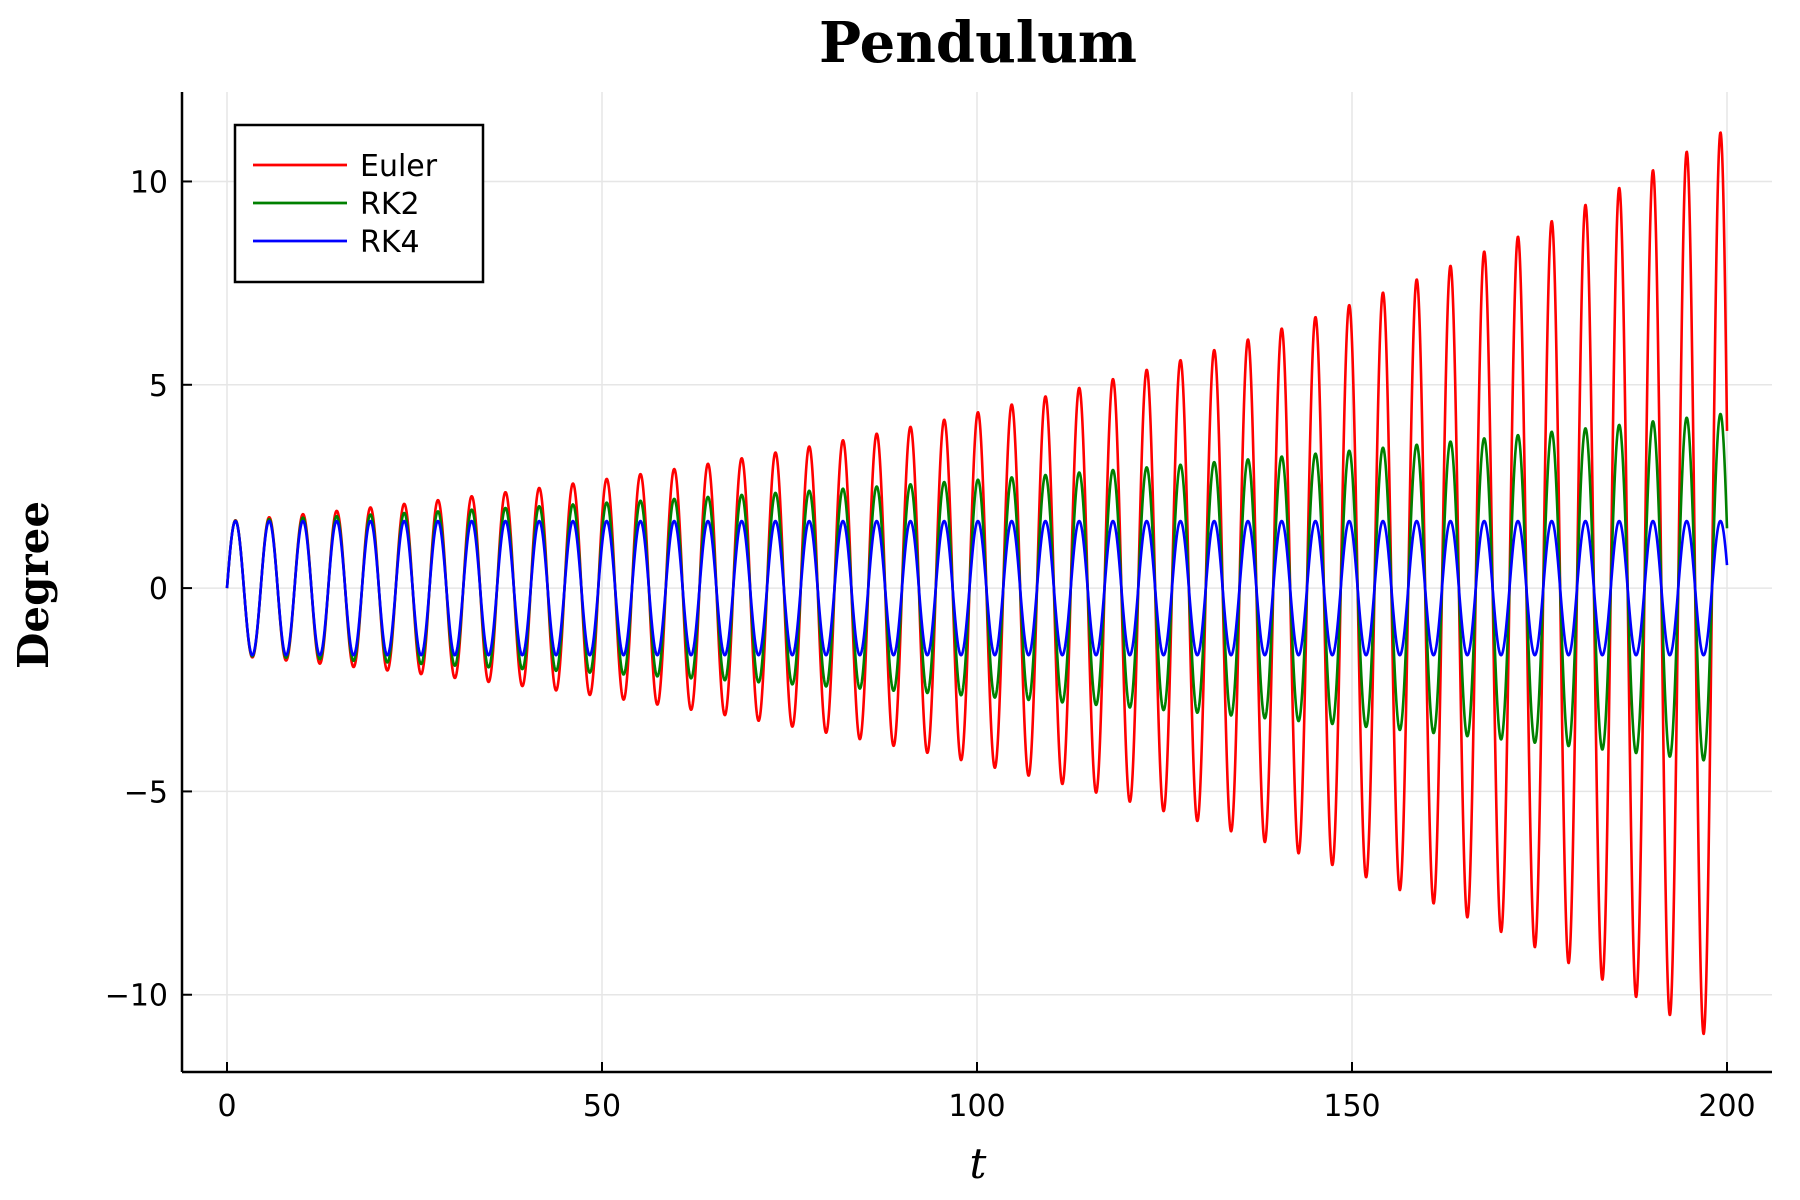 Image resolution: width=1800 pixels, height=1200 pixels. What do you see at coordinates (33, 585) in the screenshot?
I see `y-axis-label: Degree` at bounding box center [33, 585].